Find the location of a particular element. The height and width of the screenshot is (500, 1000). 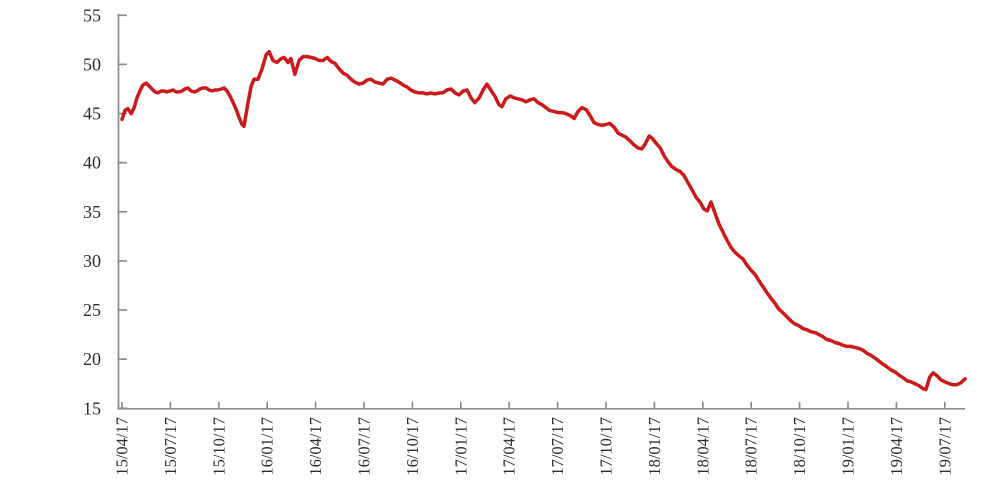

x-tick-label: 17/07/17 is located at coordinates (557, 446).